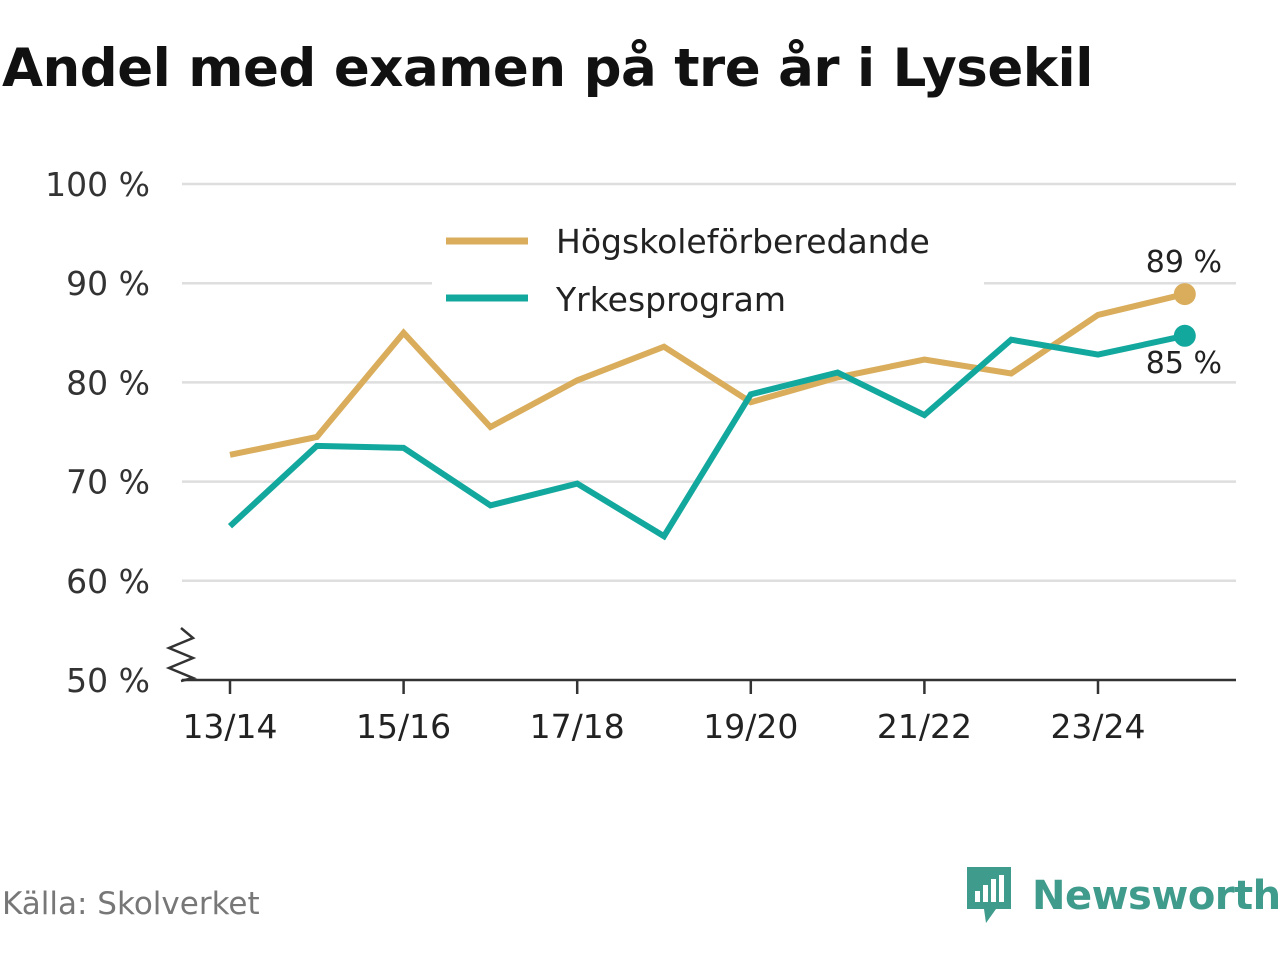 The width and height of the screenshot is (1280, 960). Describe the element at coordinates (131, 904) in the screenshot. I see `source-text: Källa: Skolverket` at that location.